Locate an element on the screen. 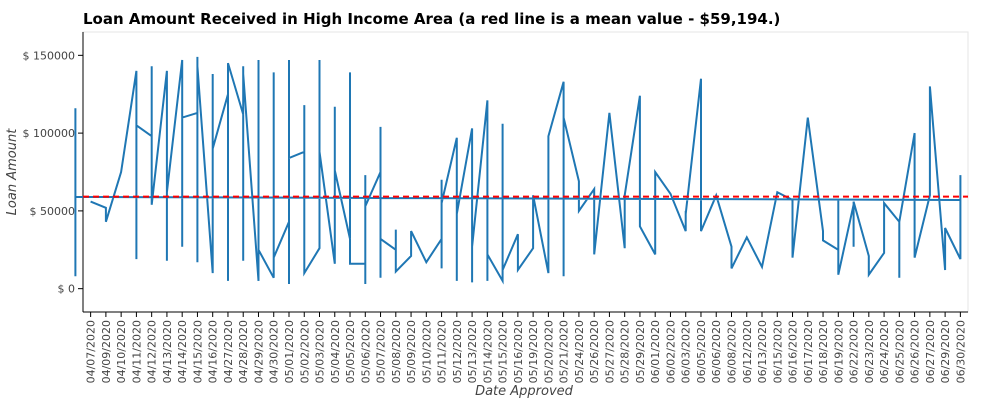 The image size is (1000, 400). x-tick-label: 05/15/2020 is located at coordinates (503, 351).